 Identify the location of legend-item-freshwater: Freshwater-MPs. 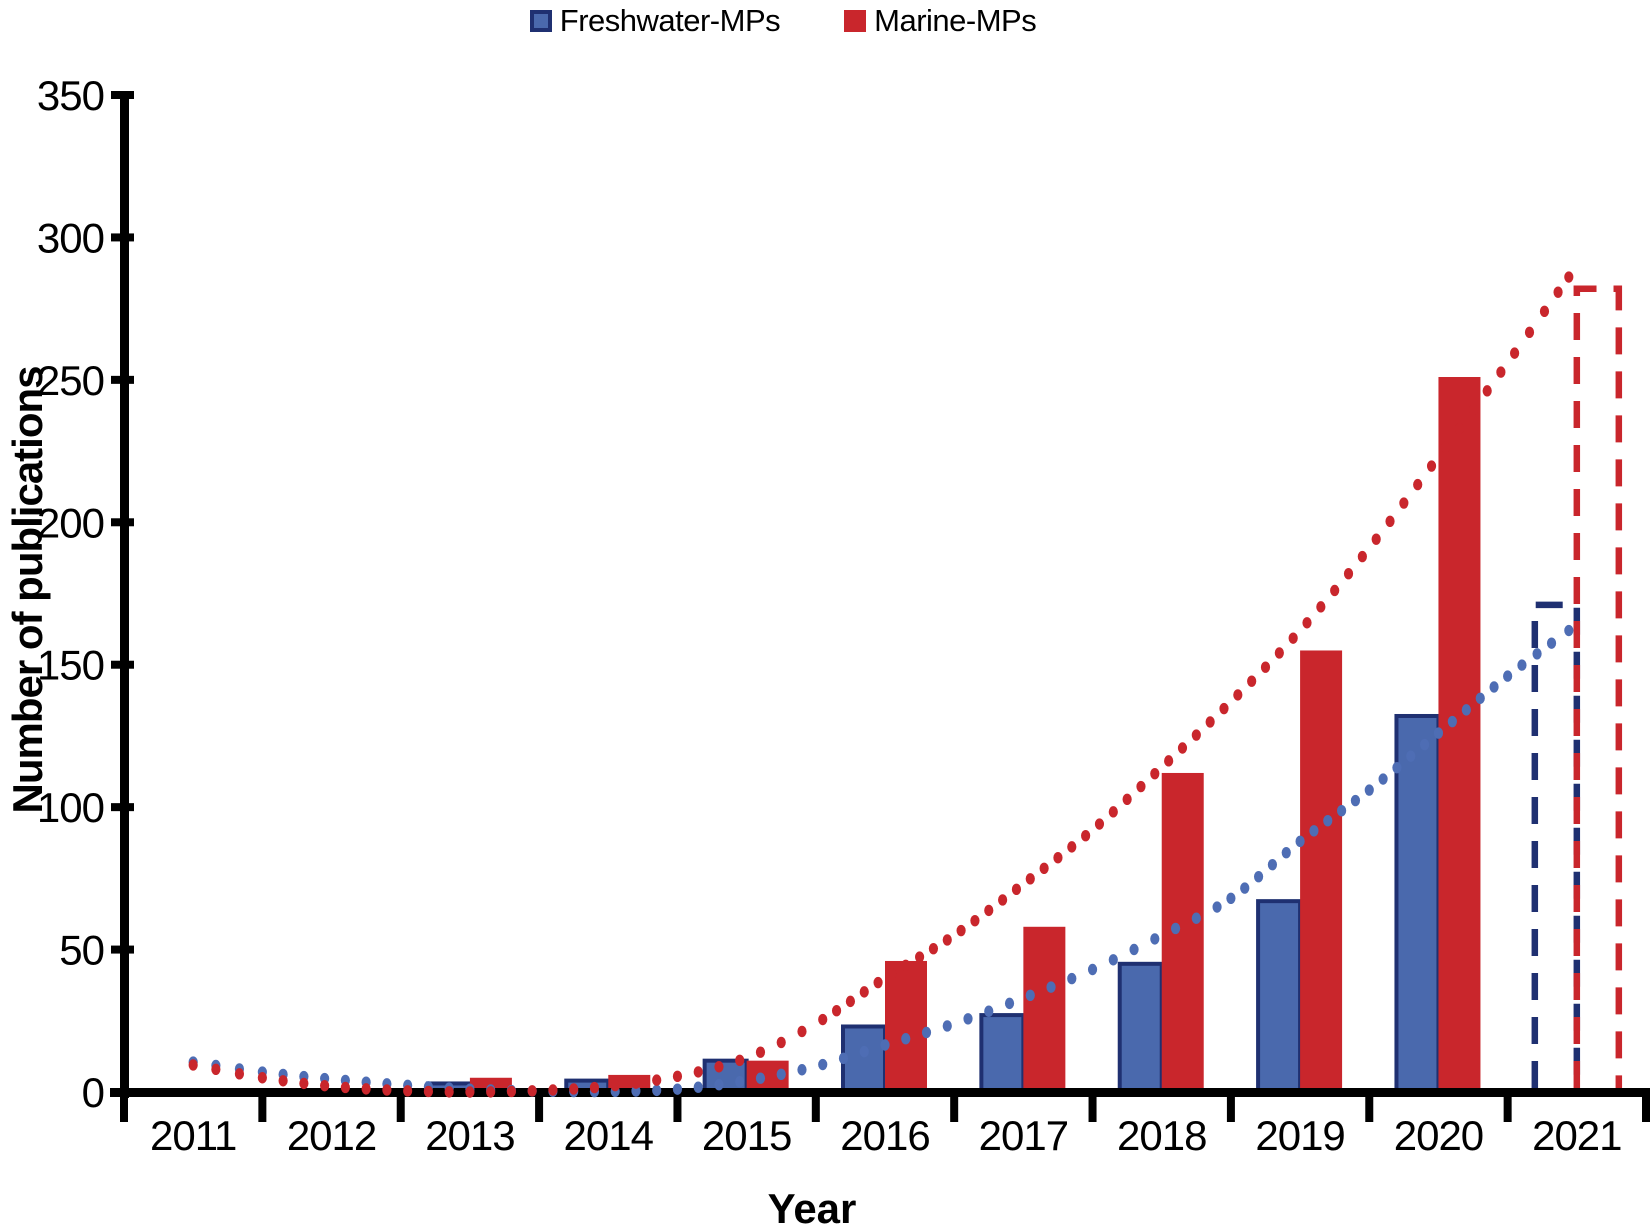
(655, 21).